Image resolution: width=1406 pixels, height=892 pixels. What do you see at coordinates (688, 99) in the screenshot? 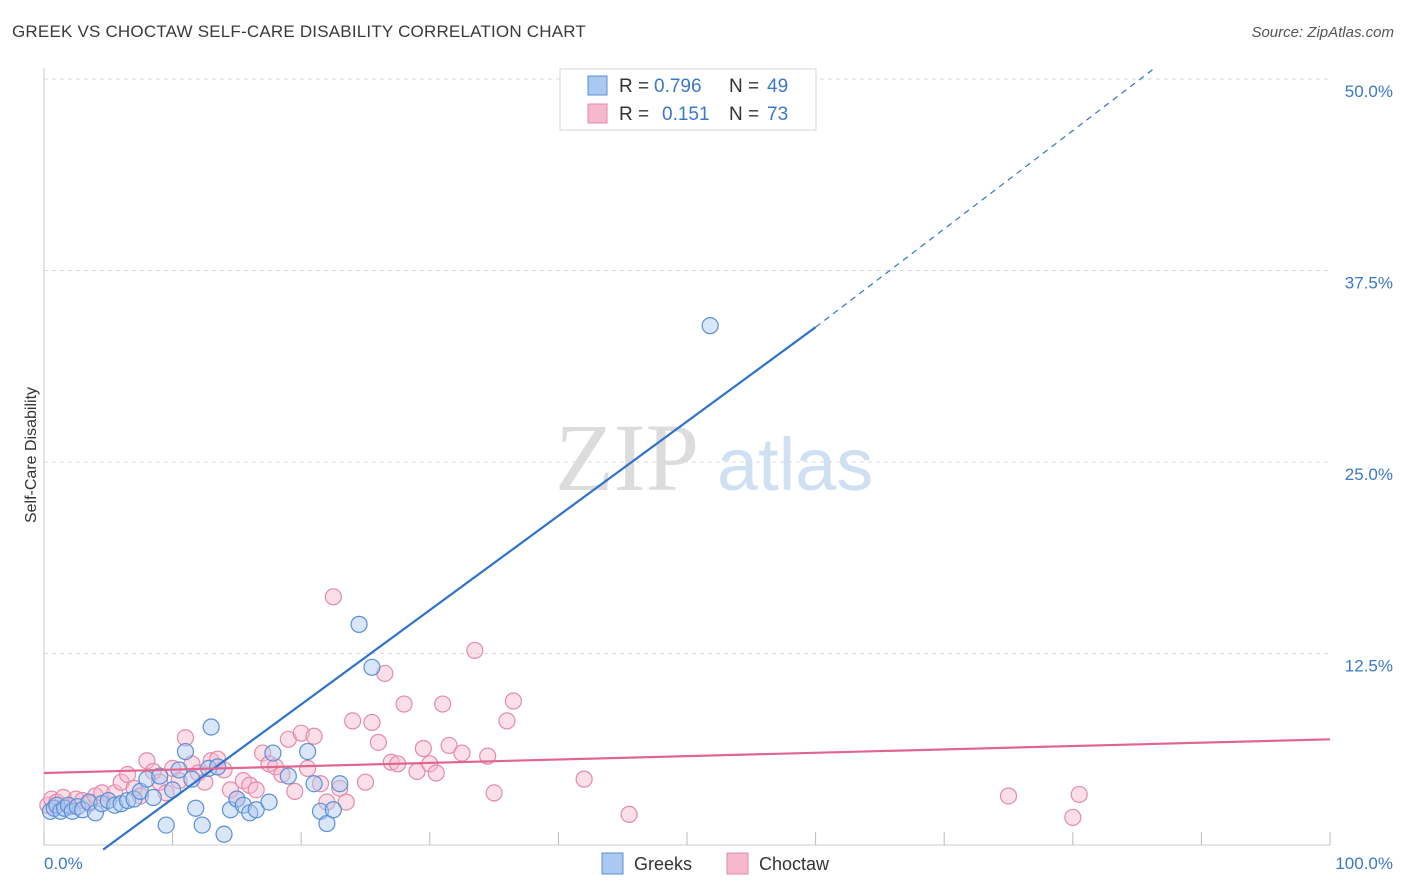
I see `legend: R = 0.796 N = 49 R = 0.151 N = 73` at bounding box center [688, 99].